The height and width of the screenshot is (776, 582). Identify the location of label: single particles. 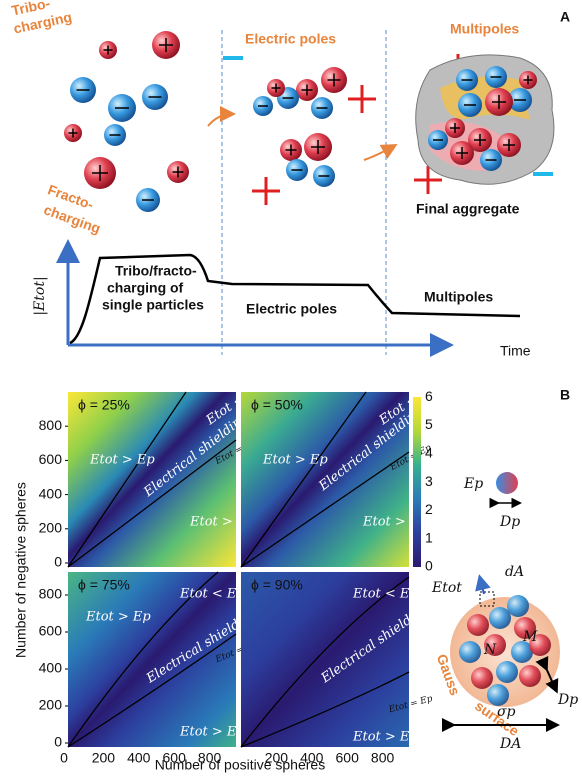
(153, 305).